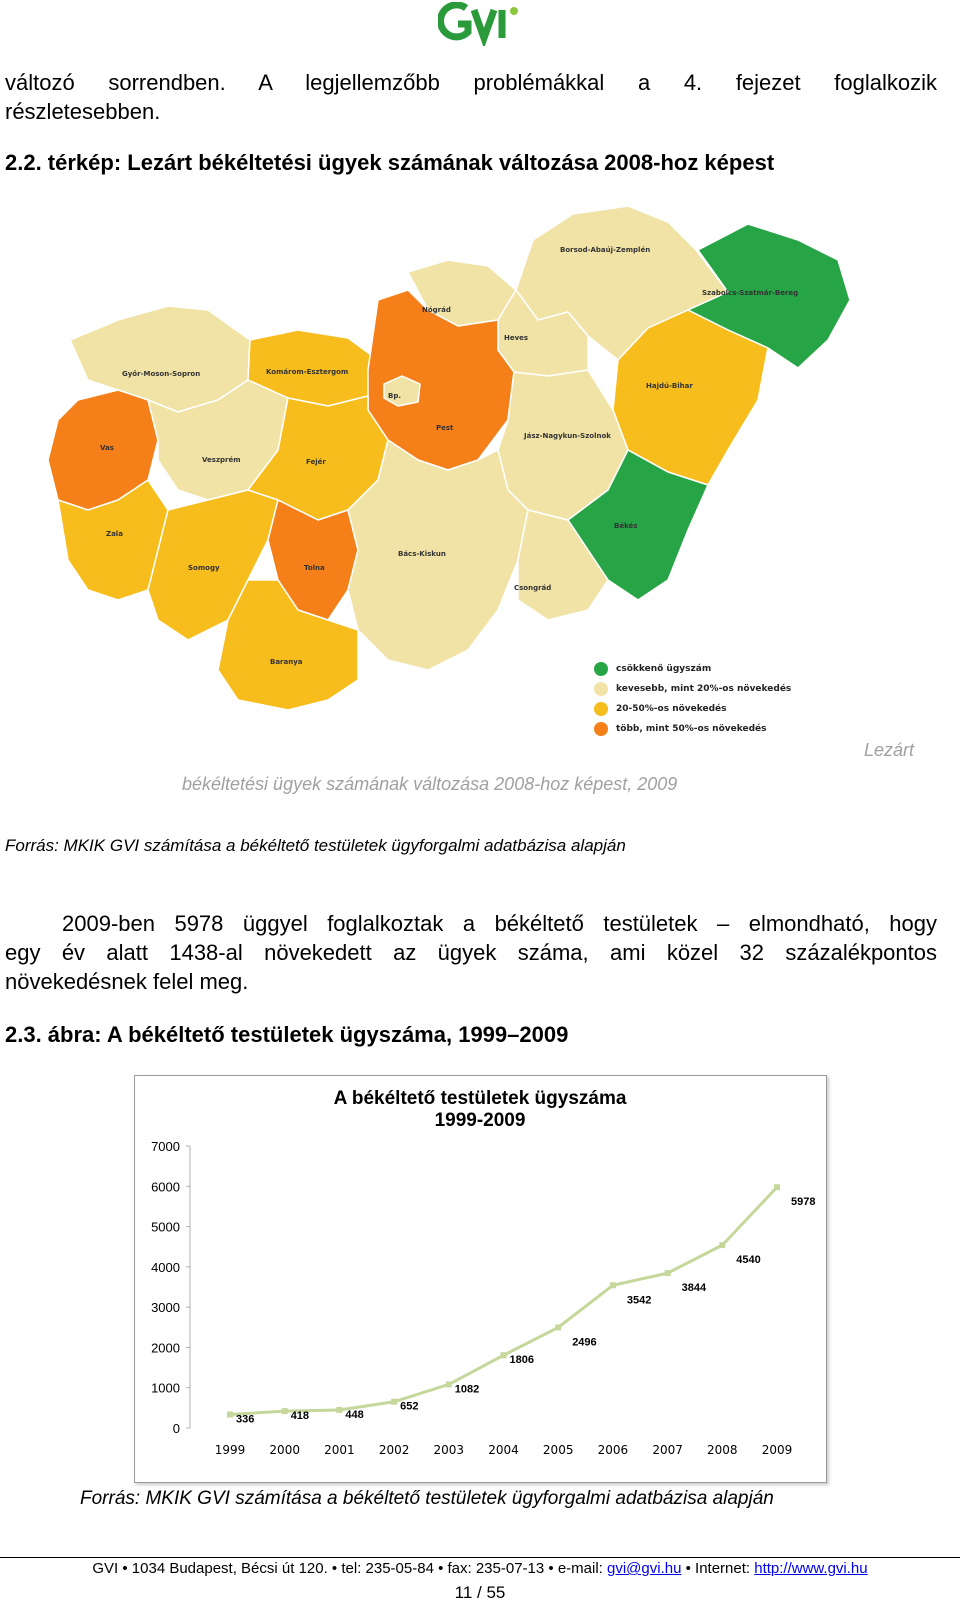 This screenshot has width=960, height=1603. What do you see at coordinates (449, 1450) in the screenshot?
I see `x-tick-label: 2003` at bounding box center [449, 1450].